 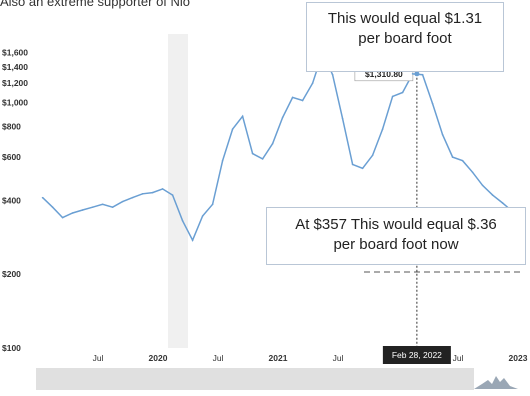 I want to click on y-tick-label: $600, so click(x=11, y=157).